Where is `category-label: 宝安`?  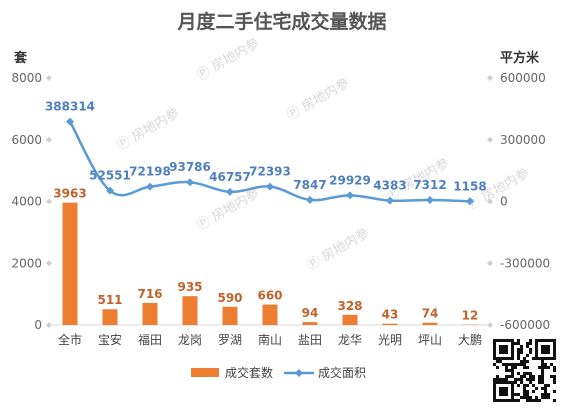
category-label: 宝安 is located at coordinates (110, 339).